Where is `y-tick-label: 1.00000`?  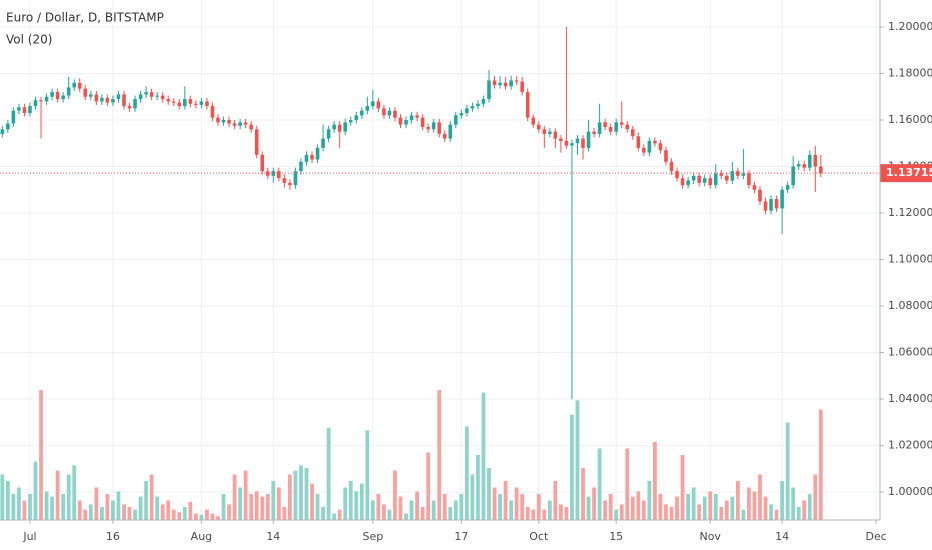 y-tick-label: 1.00000 is located at coordinates (910, 491).